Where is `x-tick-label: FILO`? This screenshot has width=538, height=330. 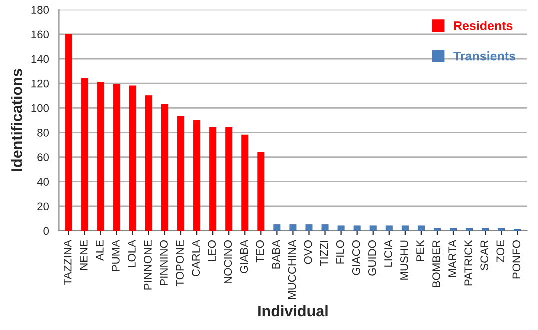 x-tick-label: FILO is located at coordinates (340, 252).